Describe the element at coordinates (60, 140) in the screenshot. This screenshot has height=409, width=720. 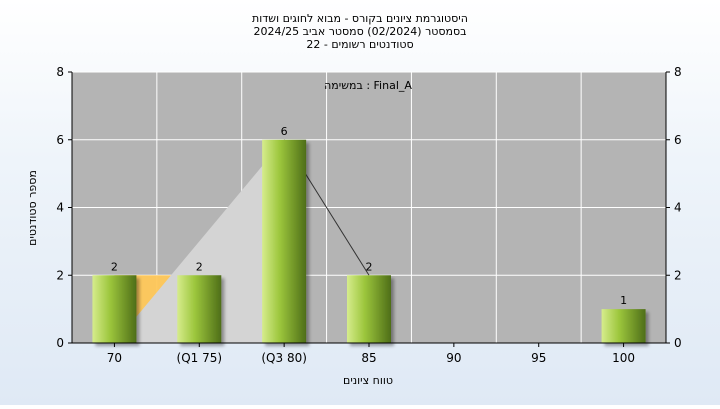
I see `y-tick-label-left: 6` at that location.